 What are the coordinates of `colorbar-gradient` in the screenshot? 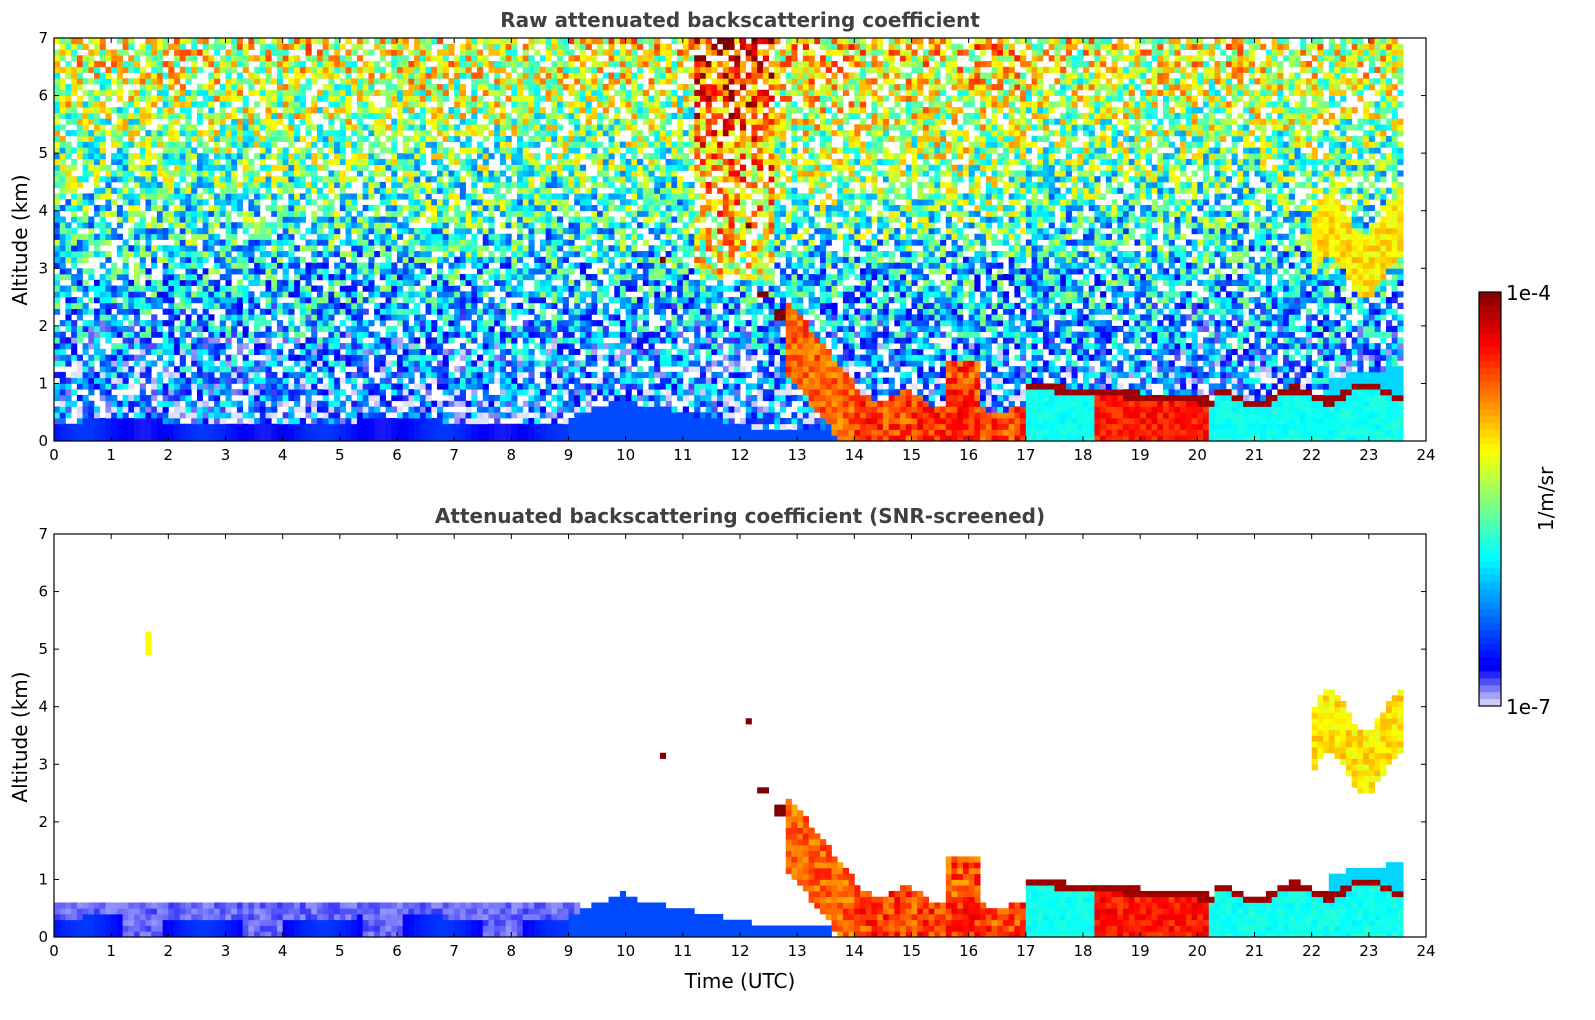 It's located at (1490, 499).